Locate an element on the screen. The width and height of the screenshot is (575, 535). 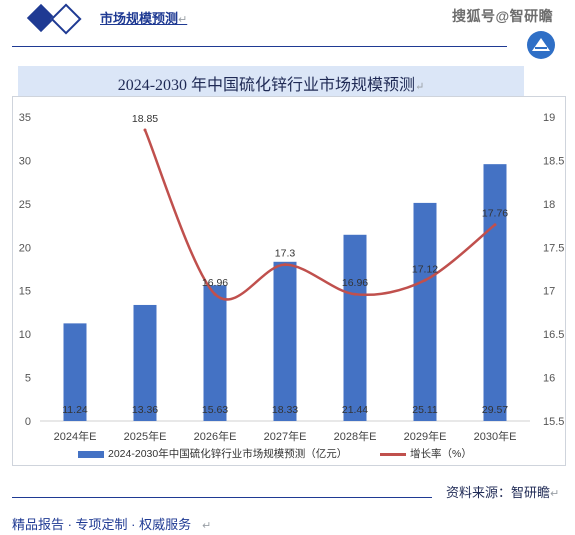
y-left-tick-label: 10 is located at coordinates (25, 335).